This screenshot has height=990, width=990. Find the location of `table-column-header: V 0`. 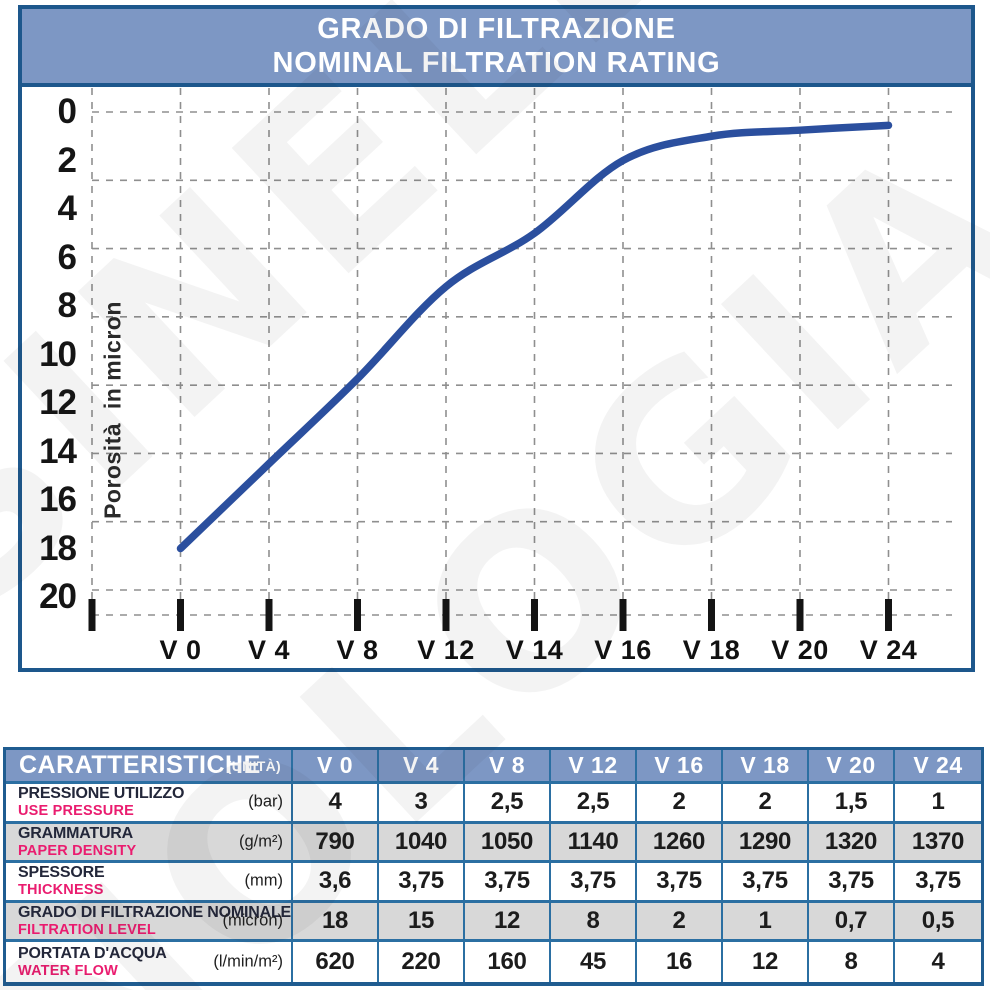

table-column-header: V 0 is located at coordinates (336, 767).